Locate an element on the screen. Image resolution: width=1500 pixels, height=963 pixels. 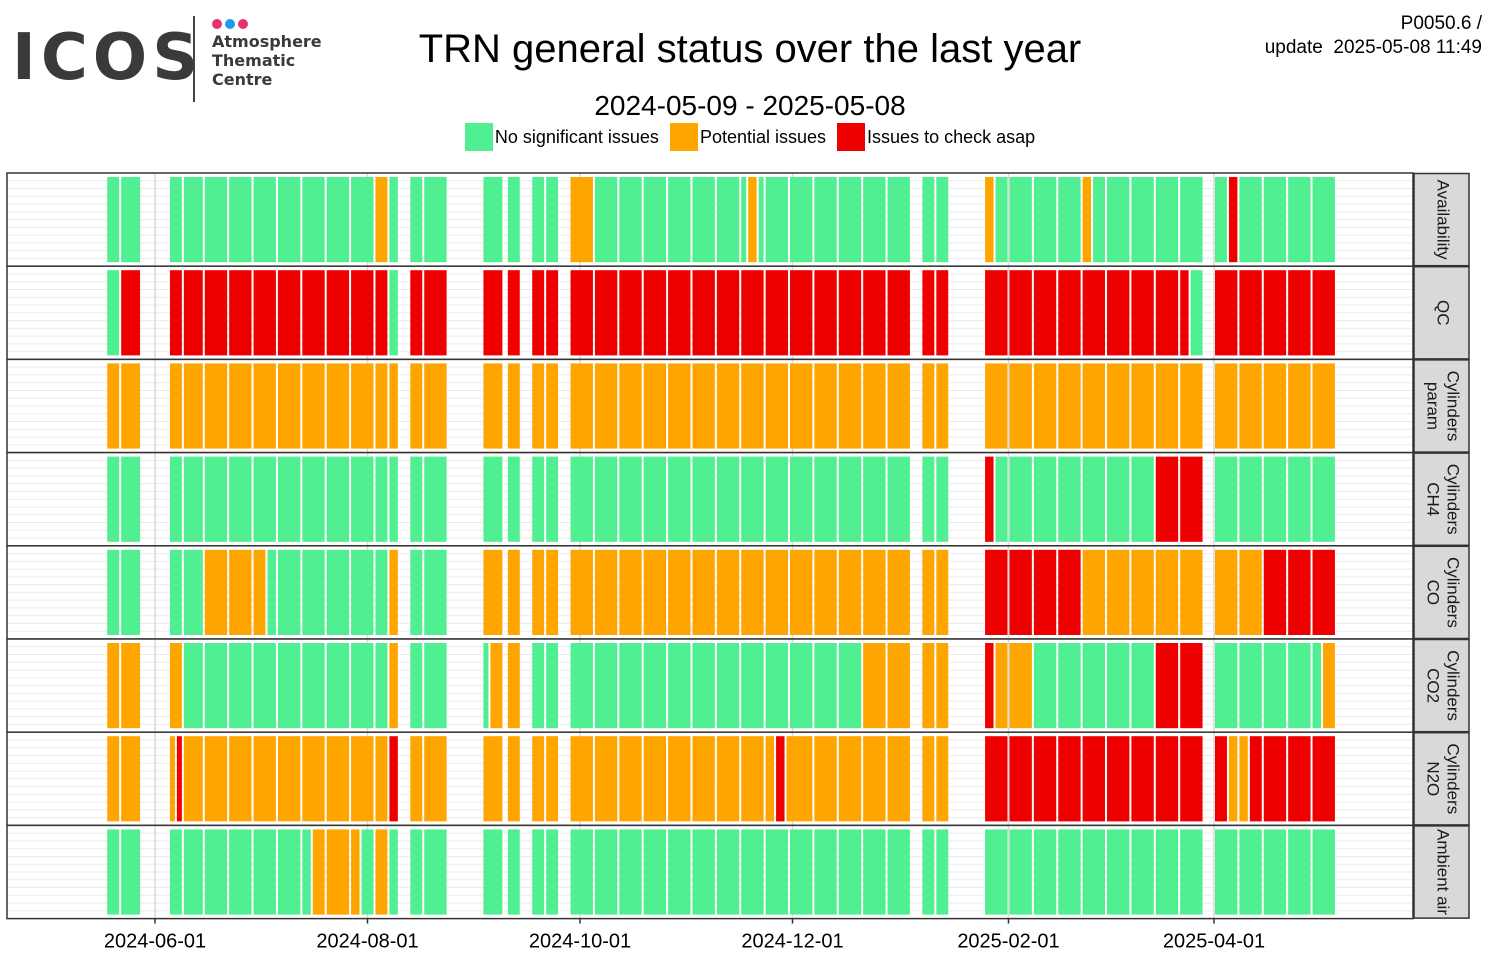
x-tick-label: 2024-06-01 is located at coordinates (155, 942).